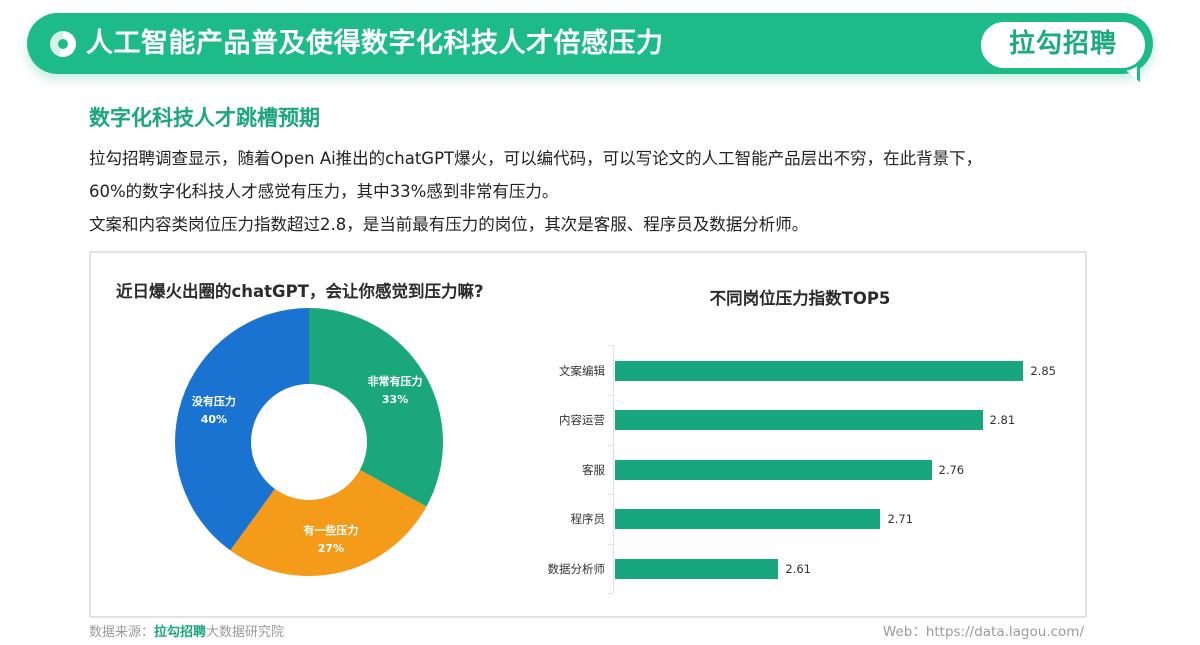  What do you see at coordinates (375, 43) in the screenshot?
I see `page-title: 人工智能产品普及使得数字化科技人才倍感压力` at bounding box center [375, 43].